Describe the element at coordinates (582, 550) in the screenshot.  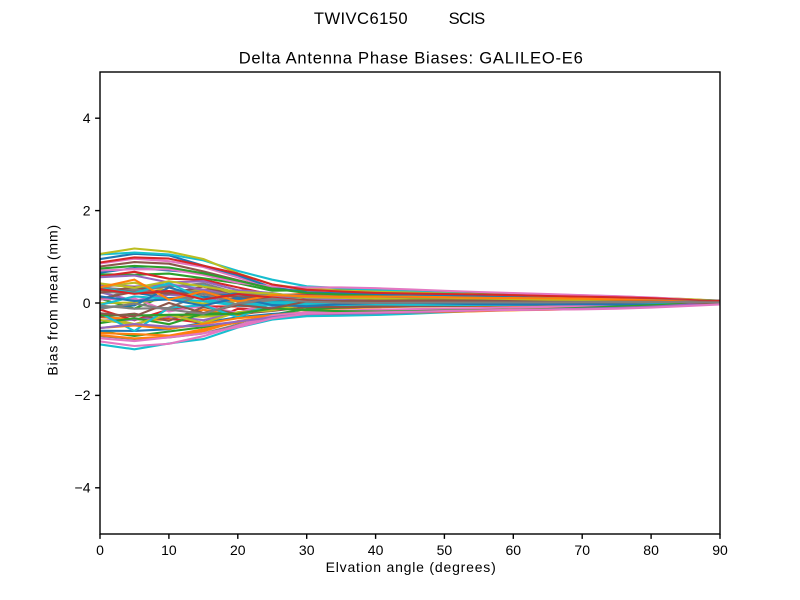
I see `svg-text: 70` at that location.